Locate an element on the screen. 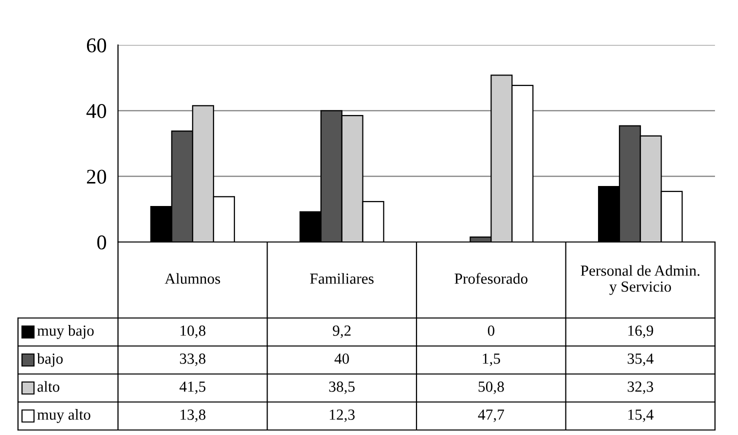  y-tick-label: 20 is located at coordinates (96, 177).